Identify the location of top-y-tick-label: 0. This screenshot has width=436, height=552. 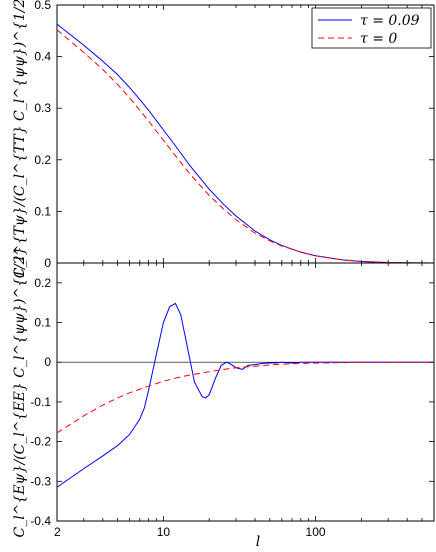
(47, 263).